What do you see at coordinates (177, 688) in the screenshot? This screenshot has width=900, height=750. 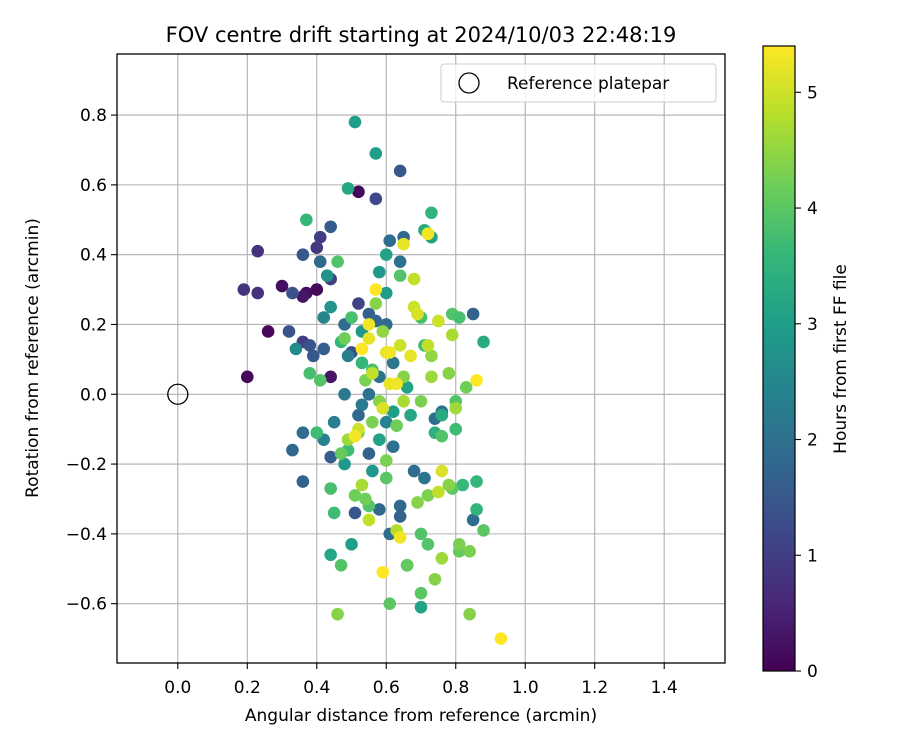 I see `x-tick-label: 0.0` at bounding box center [177, 688].